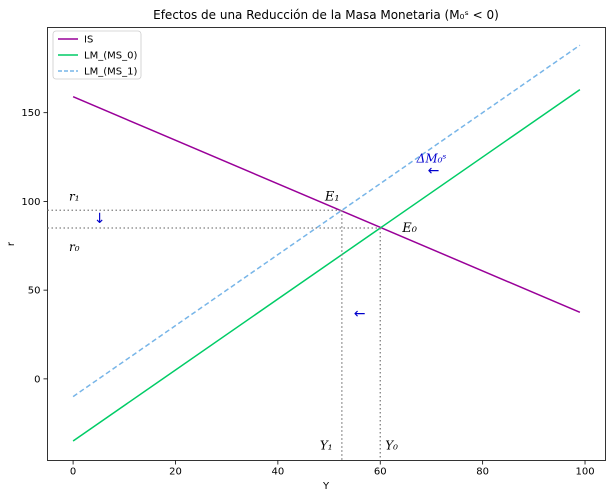  I want to click on legend-label-0: IS, so click(88, 40).